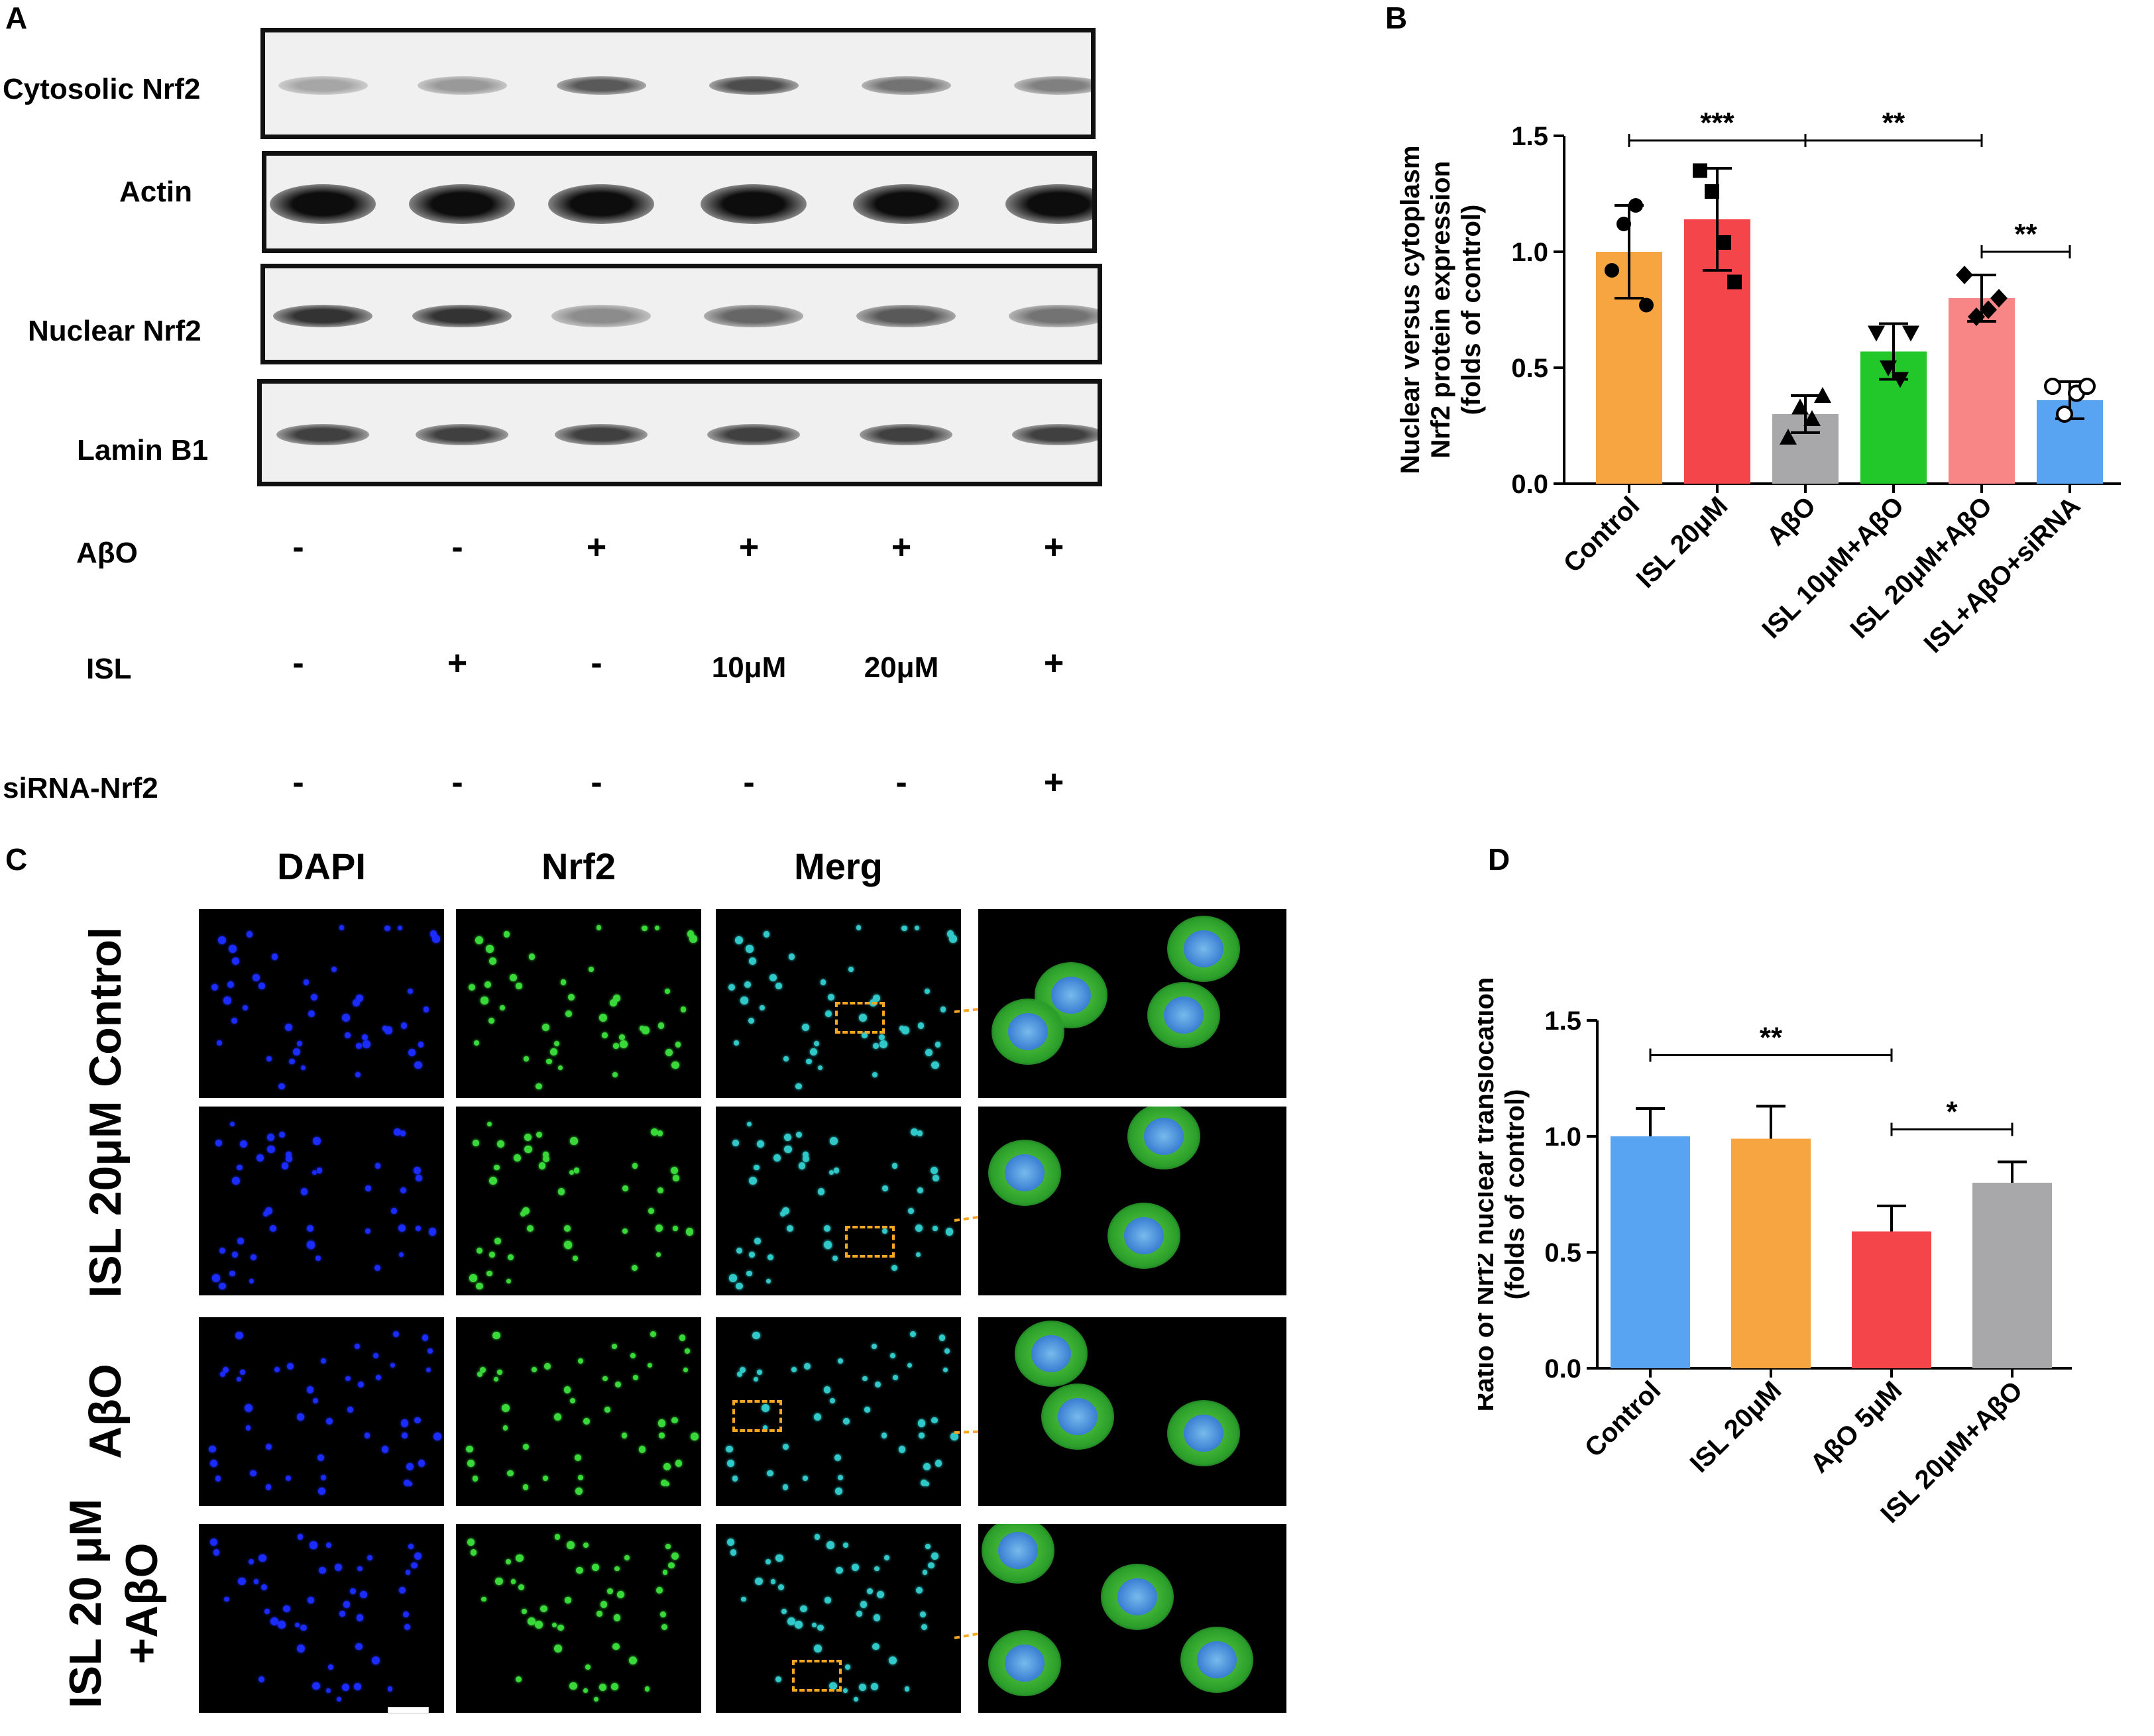  I want to click on blot-row-label: Actin, so click(155, 192).